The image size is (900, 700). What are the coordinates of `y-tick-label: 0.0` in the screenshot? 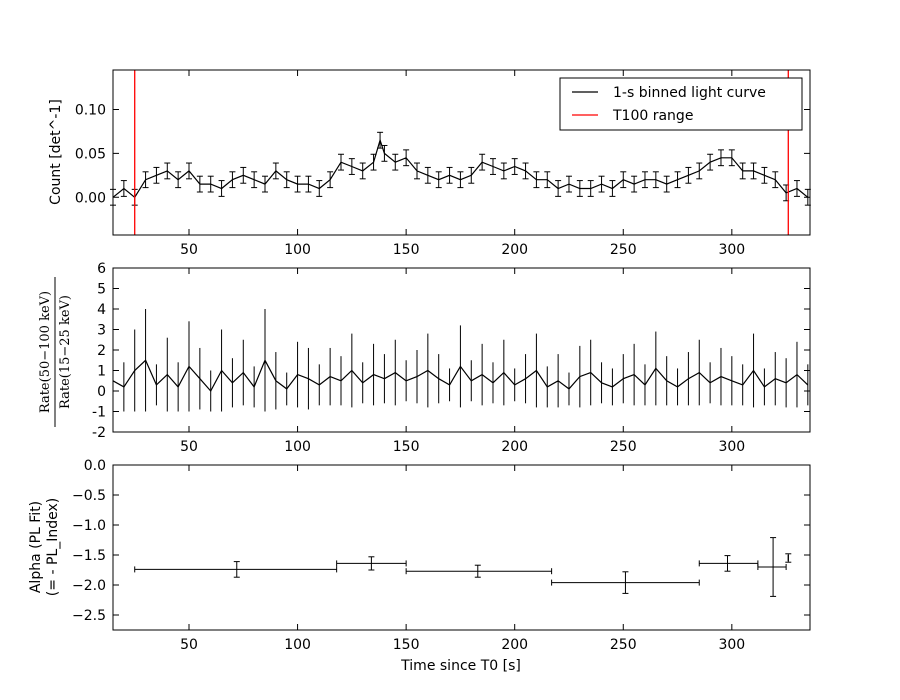 It's located at (95, 466).